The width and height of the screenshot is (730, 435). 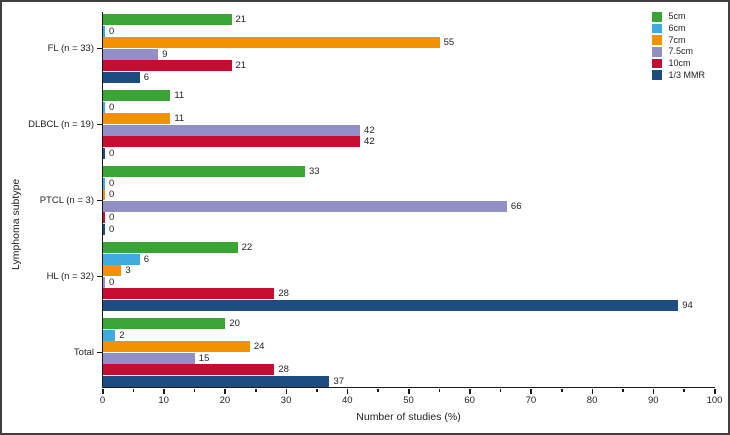 What do you see at coordinates (409, 358) in the screenshot?
I see `bar-row: 15` at bounding box center [409, 358].